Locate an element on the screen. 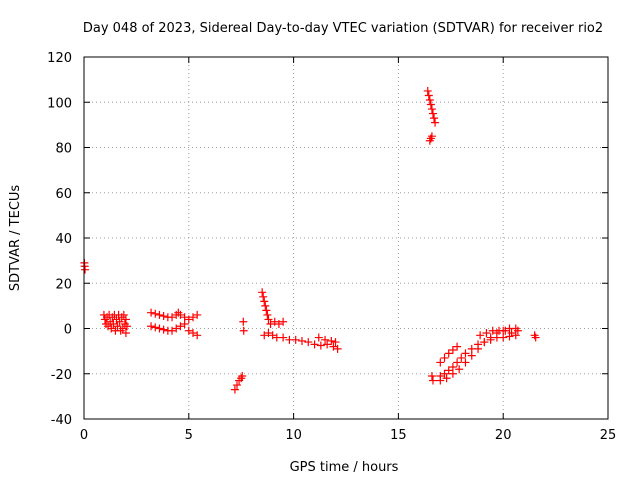 This screenshot has width=640, height=485. x-axis-title: GPS time / hours is located at coordinates (344, 467).